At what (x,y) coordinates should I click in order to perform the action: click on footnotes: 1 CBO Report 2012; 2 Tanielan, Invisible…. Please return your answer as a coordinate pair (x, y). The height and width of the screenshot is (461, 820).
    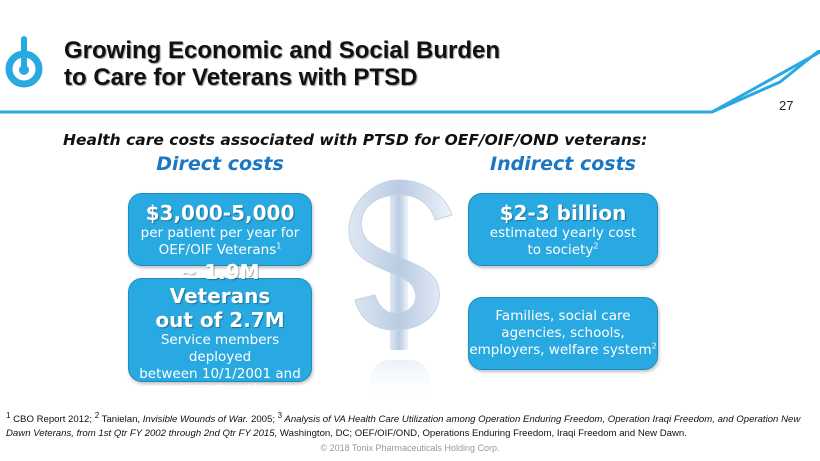
    Looking at the image, I should click on (412, 425).